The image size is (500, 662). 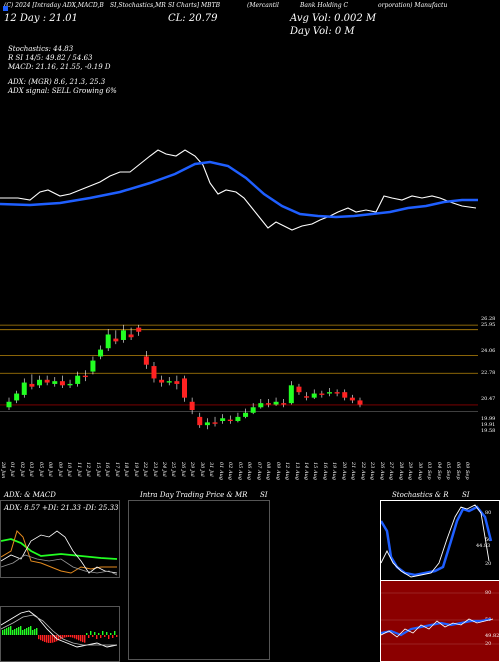 I want to click on date-tick: 01 Aug, so click(x=220, y=471).